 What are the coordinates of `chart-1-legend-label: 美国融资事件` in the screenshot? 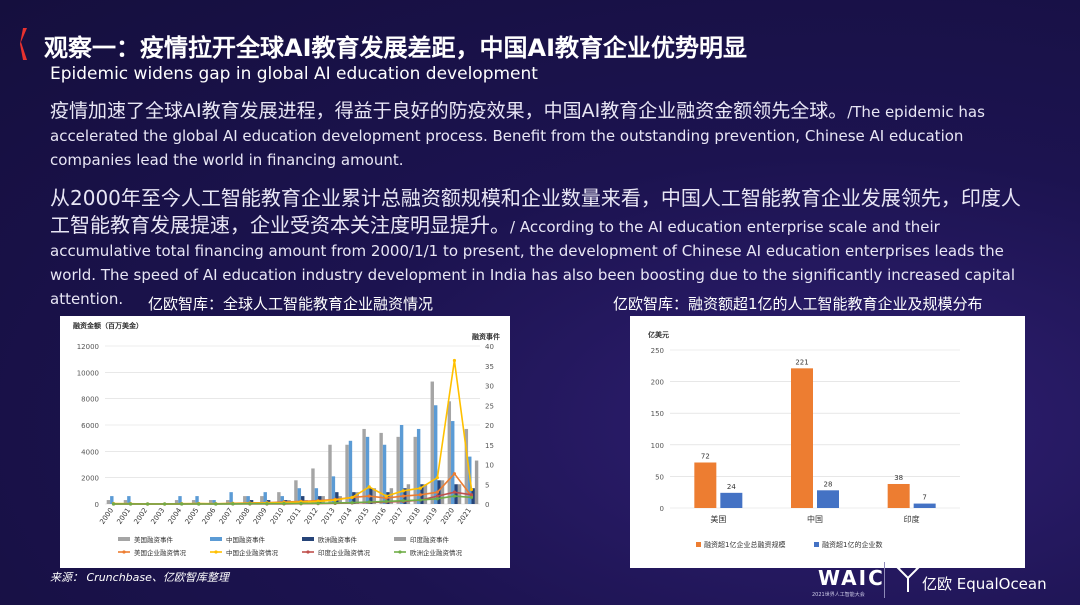 It's located at (154, 539).